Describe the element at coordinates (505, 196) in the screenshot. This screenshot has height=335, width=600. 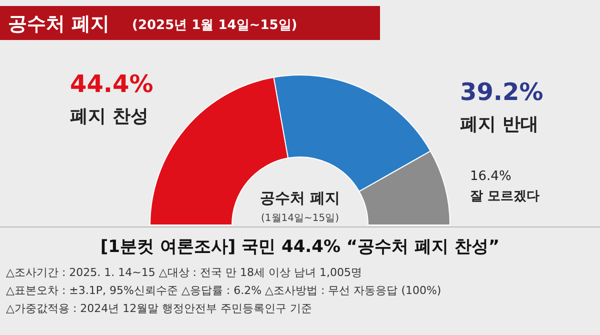
I see `slice-label: 잘 모르겠다` at that location.